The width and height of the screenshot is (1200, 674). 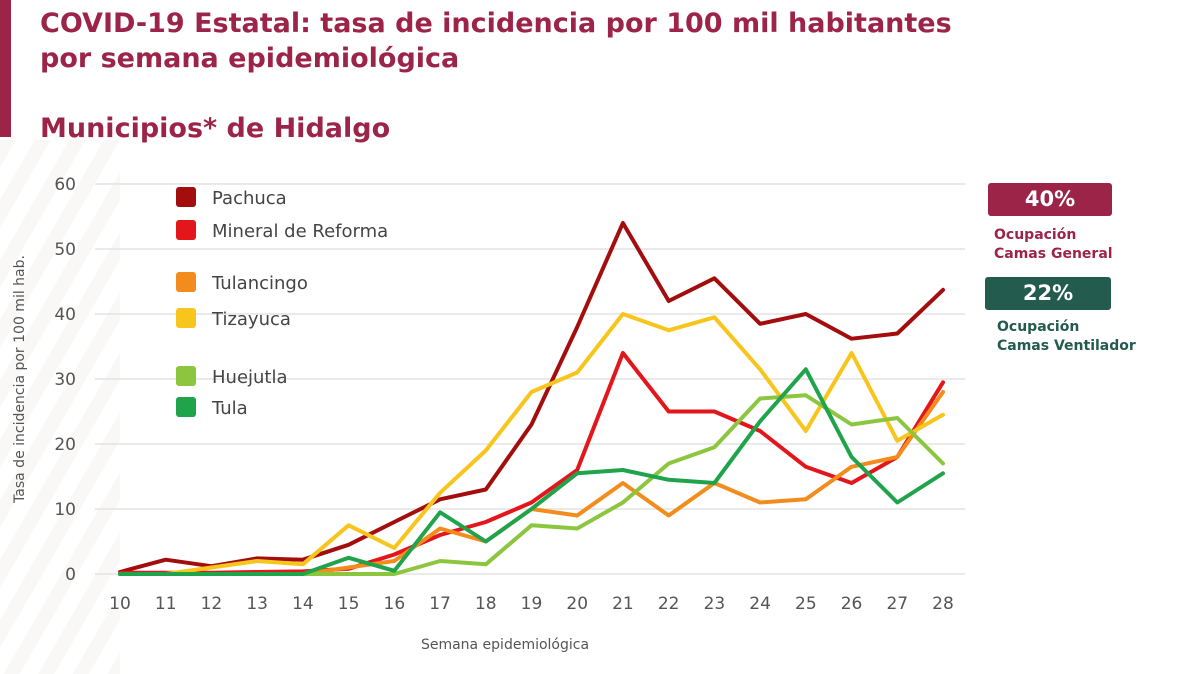 What do you see at coordinates (166, 604) in the screenshot?
I see `x-tick-label-11: 11` at bounding box center [166, 604].